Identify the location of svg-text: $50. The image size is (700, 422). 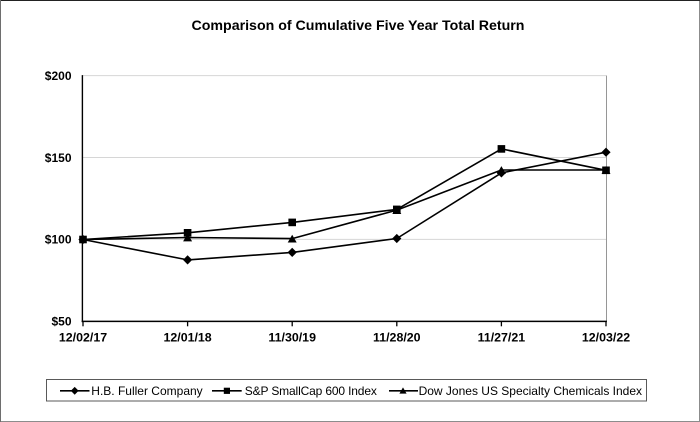
(61, 322).